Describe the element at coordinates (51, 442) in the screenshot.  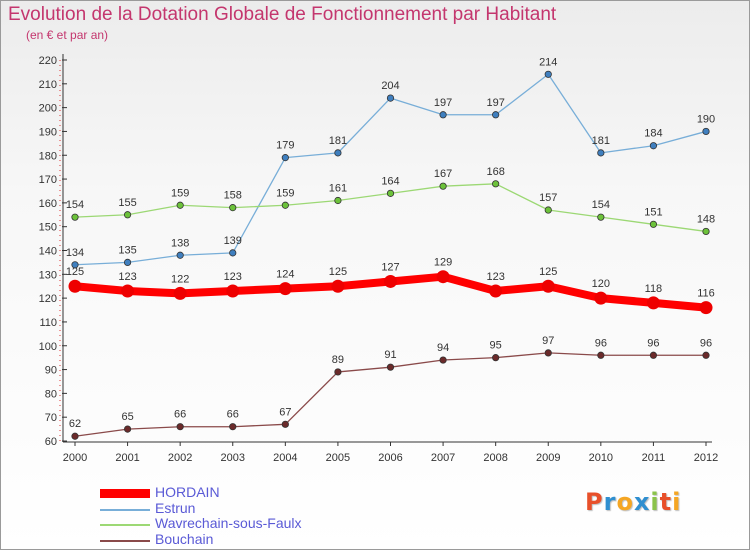
I see `y-tick-label: 60` at that location.